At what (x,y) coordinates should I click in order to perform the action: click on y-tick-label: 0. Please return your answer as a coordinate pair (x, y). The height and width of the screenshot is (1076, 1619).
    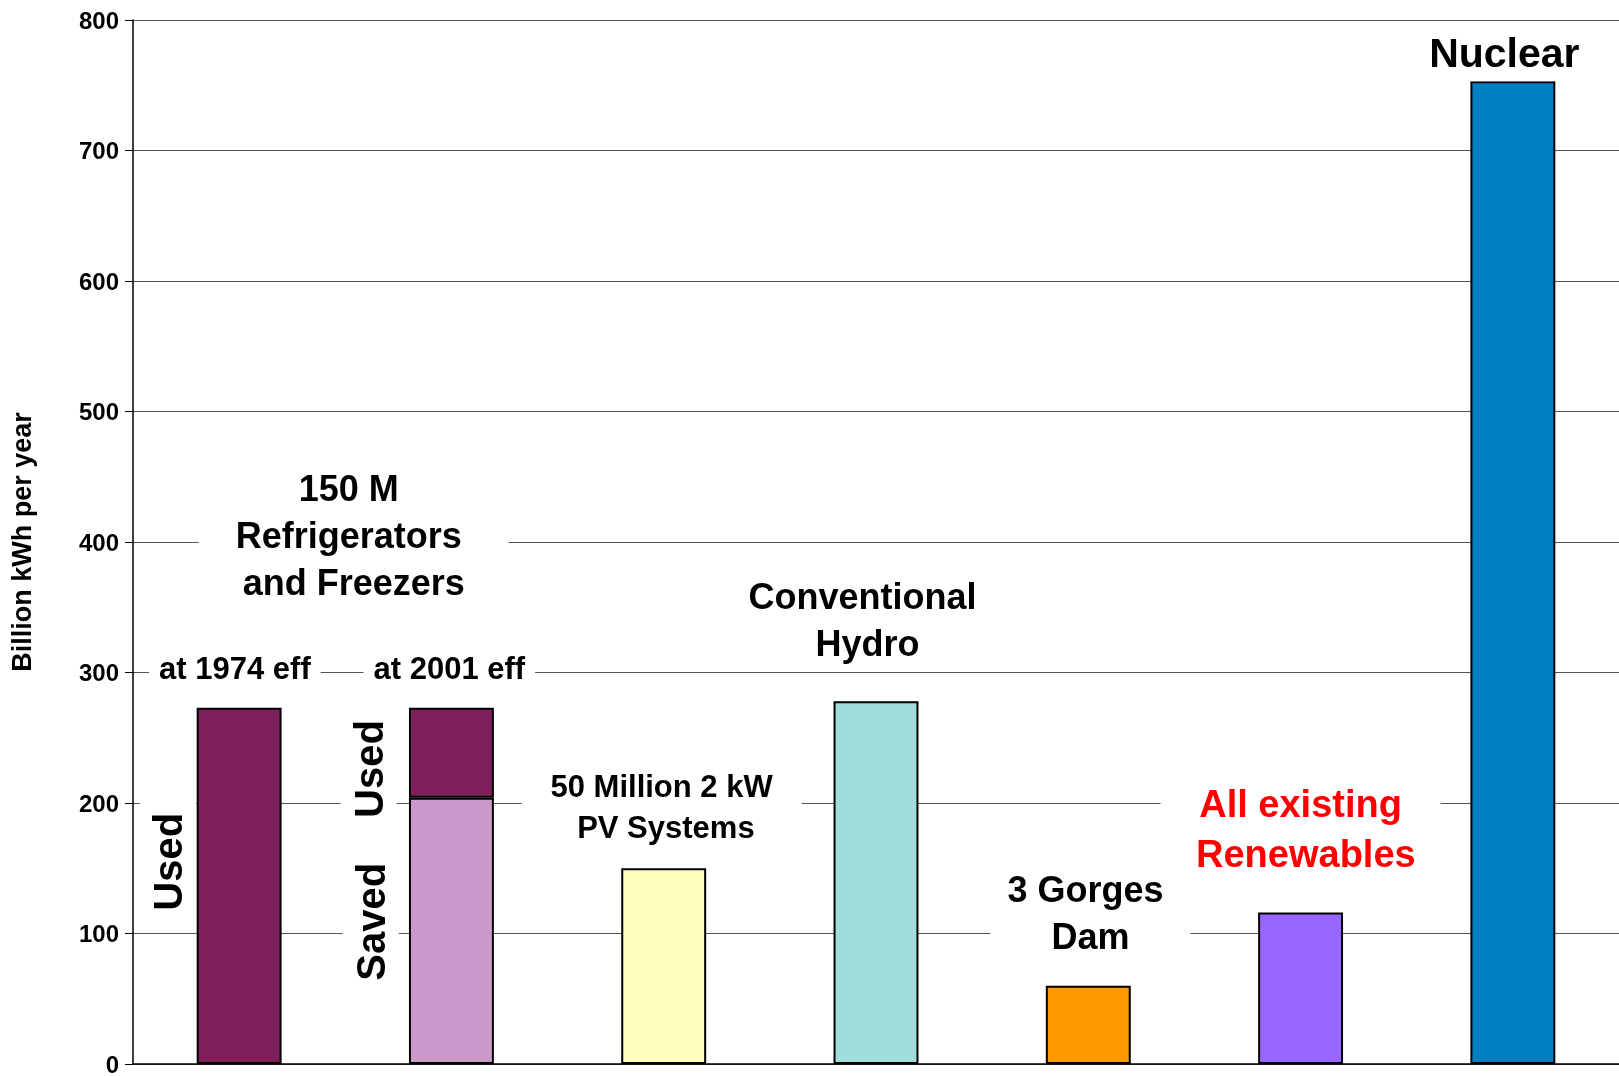
    Looking at the image, I should click on (112, 1063).